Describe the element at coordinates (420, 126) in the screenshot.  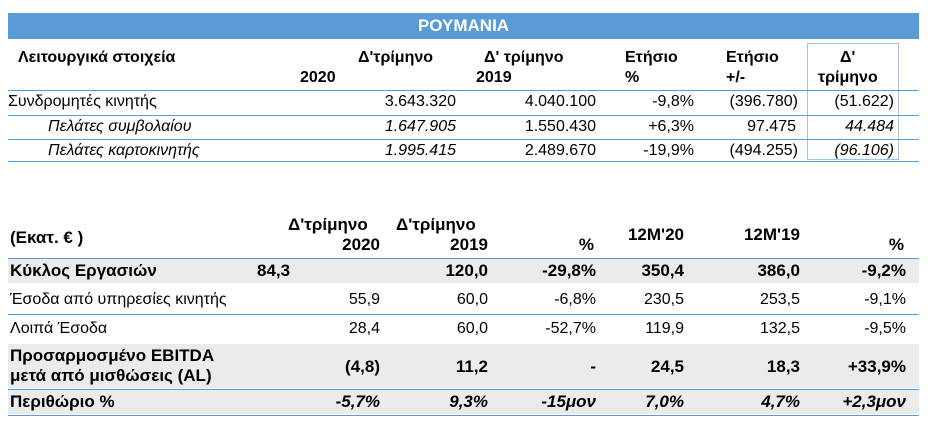
I see `cell-q4-2020: 1.647.905` at that location.